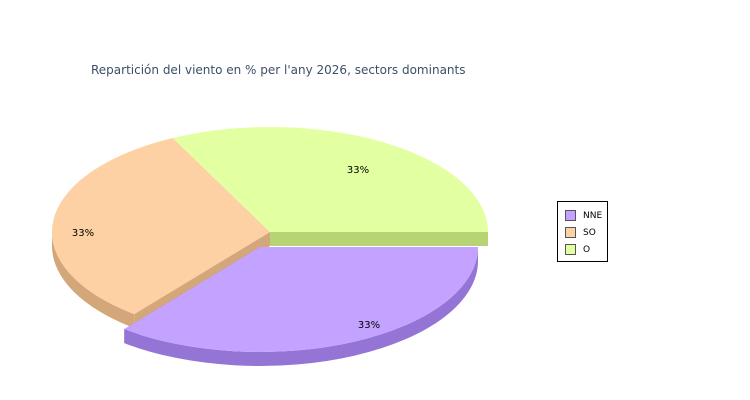 This screenshot has height=400, width=750. I want to click on legend-item-so: SO, so click(586, 232).